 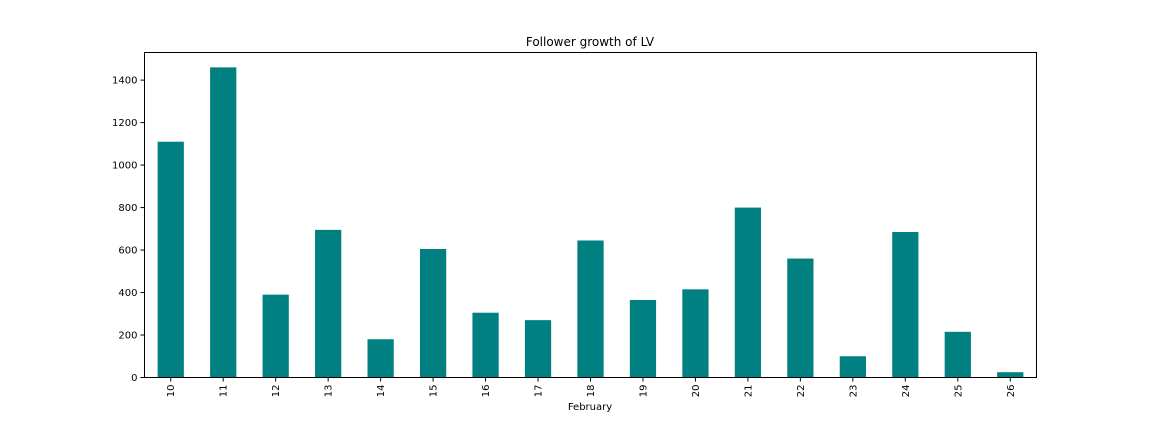 I want to click on y-tick-label-400: 400, so click(x=127, y=293).